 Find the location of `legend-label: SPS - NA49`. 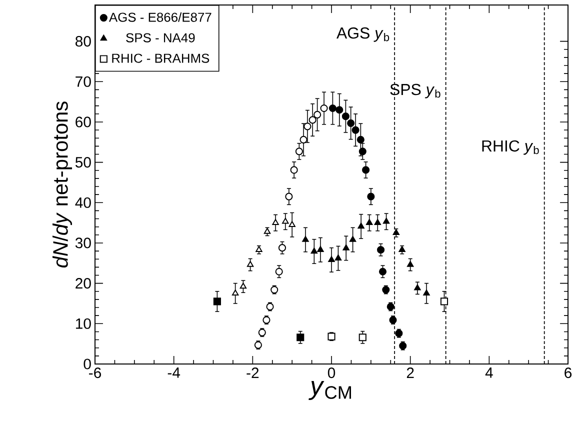

legend-label: SPS - NA49 is located at coordinates (160, 37).